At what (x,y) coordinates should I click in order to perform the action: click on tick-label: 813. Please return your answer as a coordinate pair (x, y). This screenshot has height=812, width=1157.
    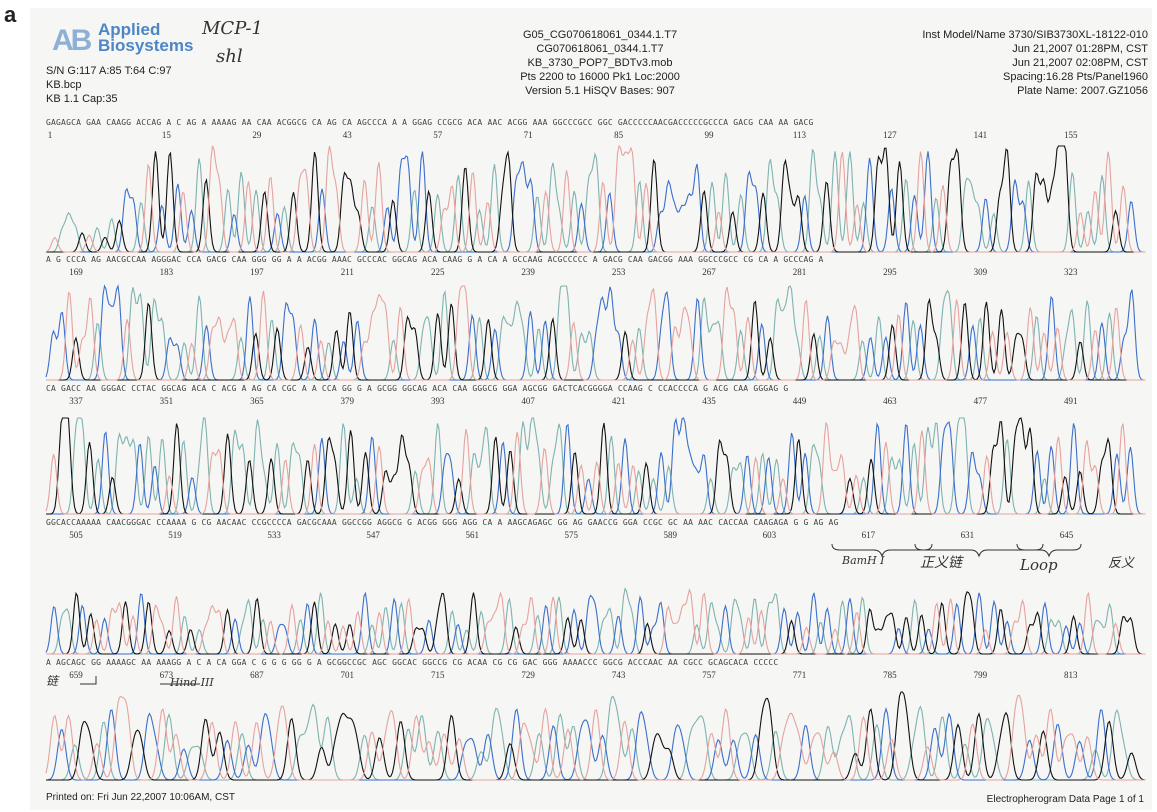
    Looking at the image, I should click on (1071, 675).